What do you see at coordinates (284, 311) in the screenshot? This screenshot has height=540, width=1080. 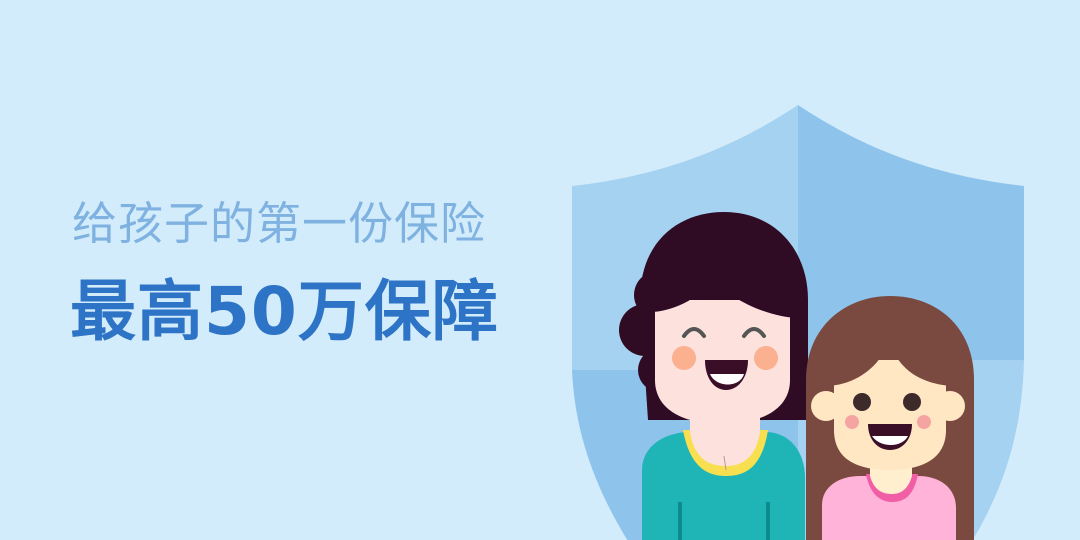 I see `banner-title: 最高50万保障` at bounding box center [284, 311].